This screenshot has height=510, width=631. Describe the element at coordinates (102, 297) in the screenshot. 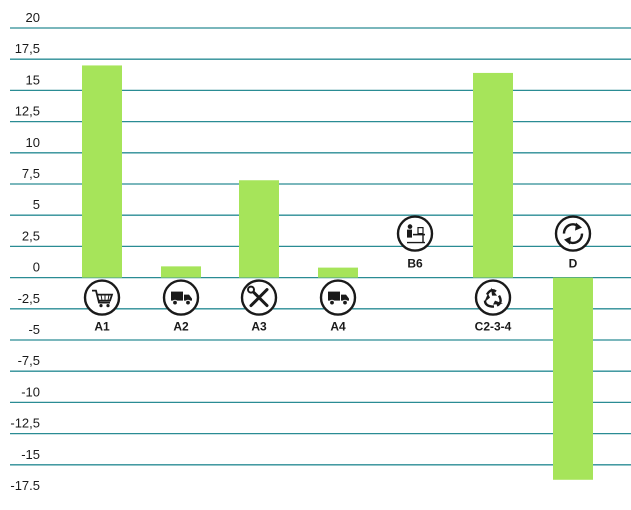

I see `shopping-cart-icon` at that location.